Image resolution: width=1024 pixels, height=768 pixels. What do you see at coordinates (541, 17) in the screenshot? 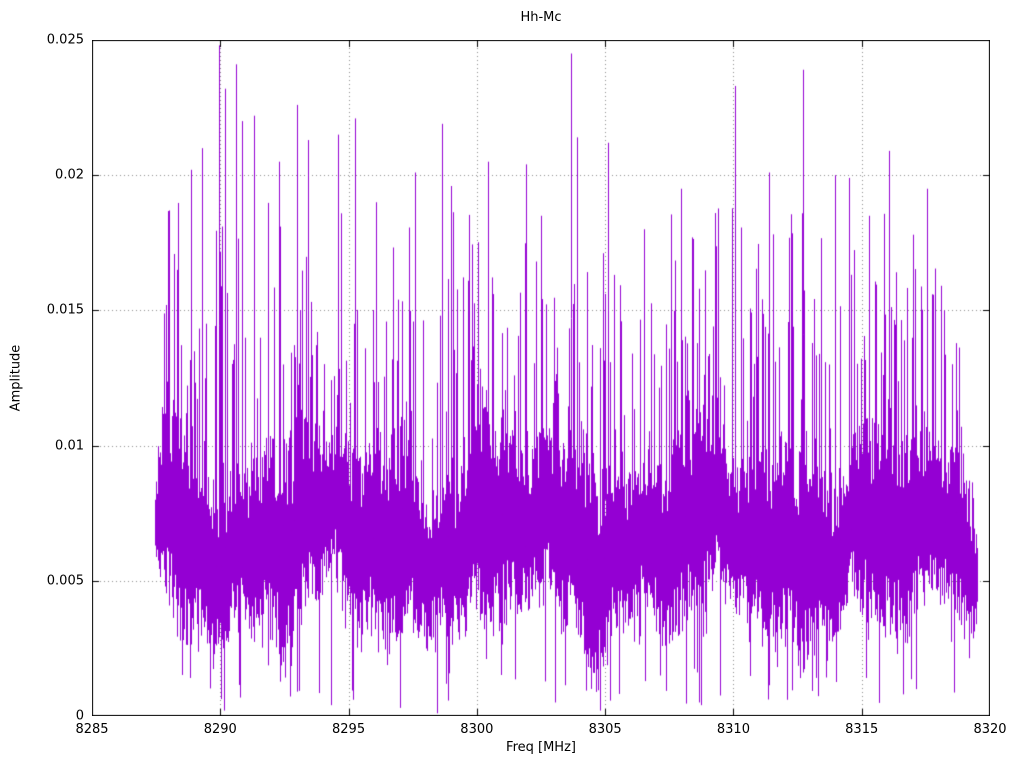
I see `chart-title: Hh-Mc` at bounding box center [541, 17].